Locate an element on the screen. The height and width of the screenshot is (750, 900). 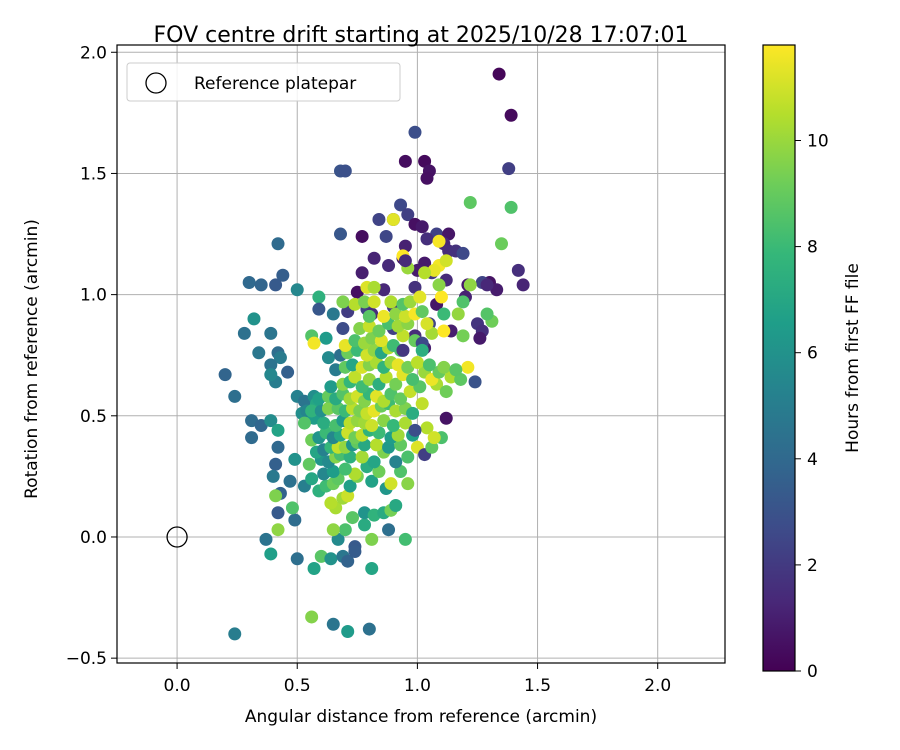
y-tick-label: 1.5 is located at coordinates (93, 174).